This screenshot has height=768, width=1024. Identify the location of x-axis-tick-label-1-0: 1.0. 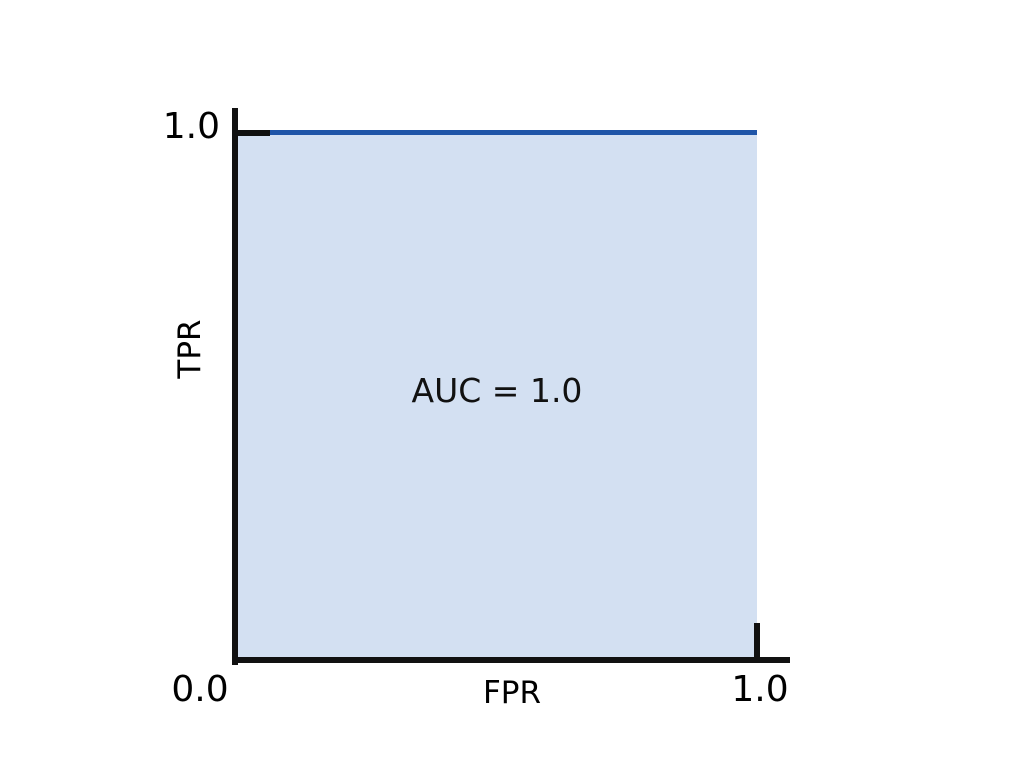
(760, 689).